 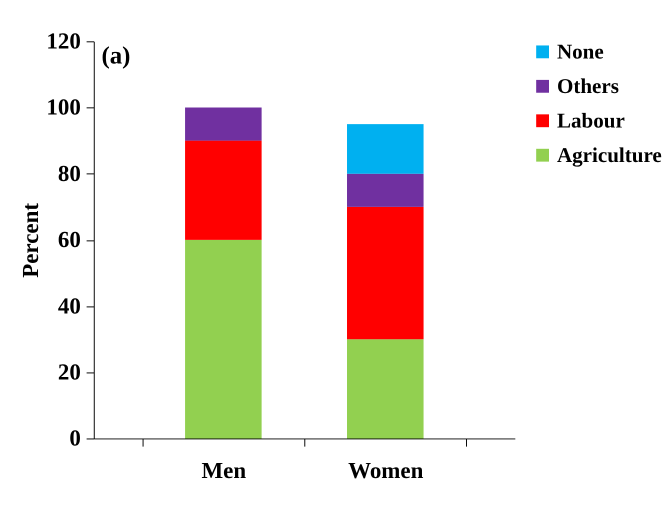 I want to click on y-tick-label: 20, so click(x=69, y=371).